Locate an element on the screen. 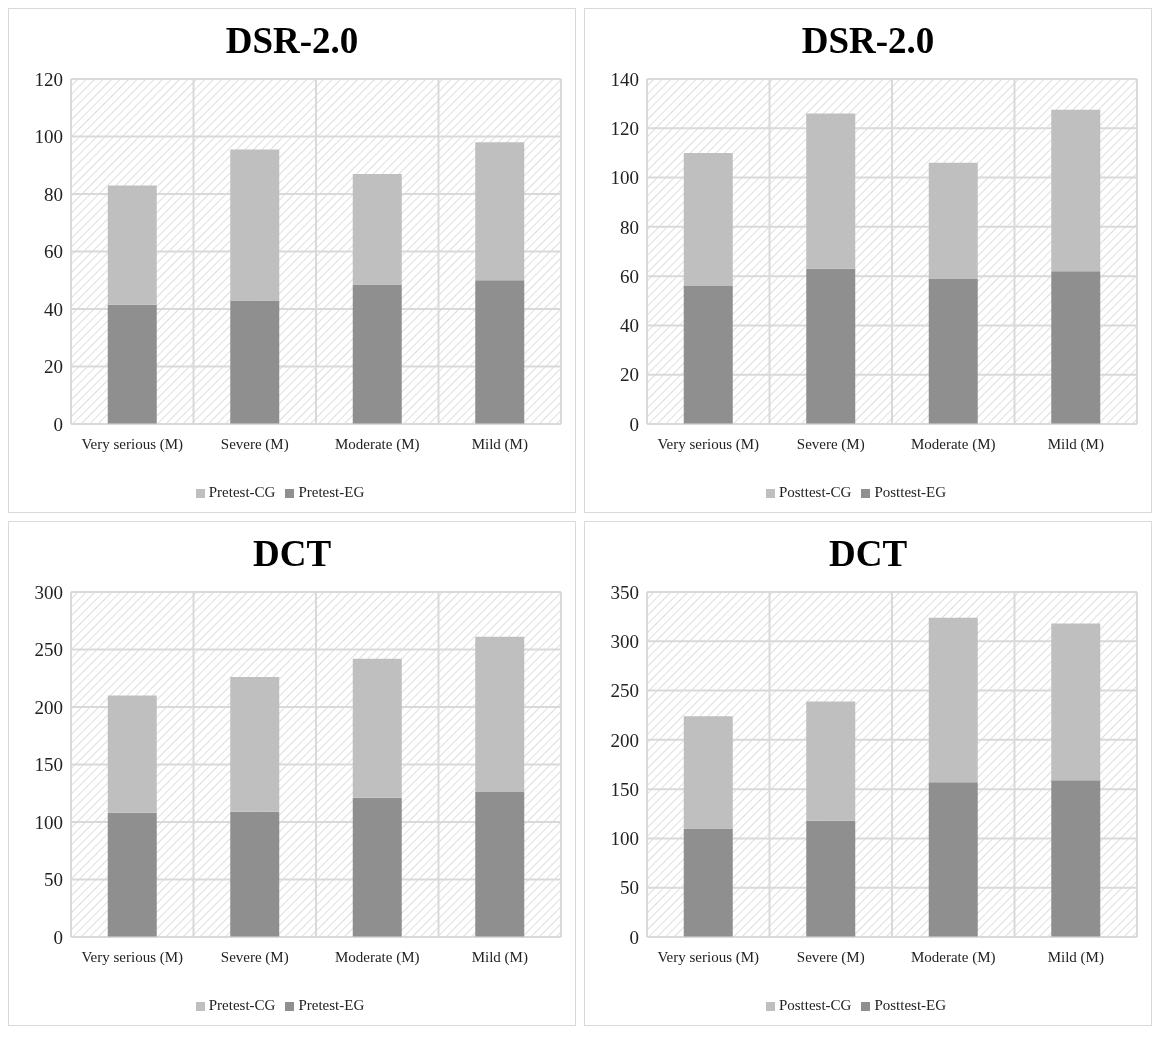  y-tick-label: 140 is located at coordinates (624, 79).